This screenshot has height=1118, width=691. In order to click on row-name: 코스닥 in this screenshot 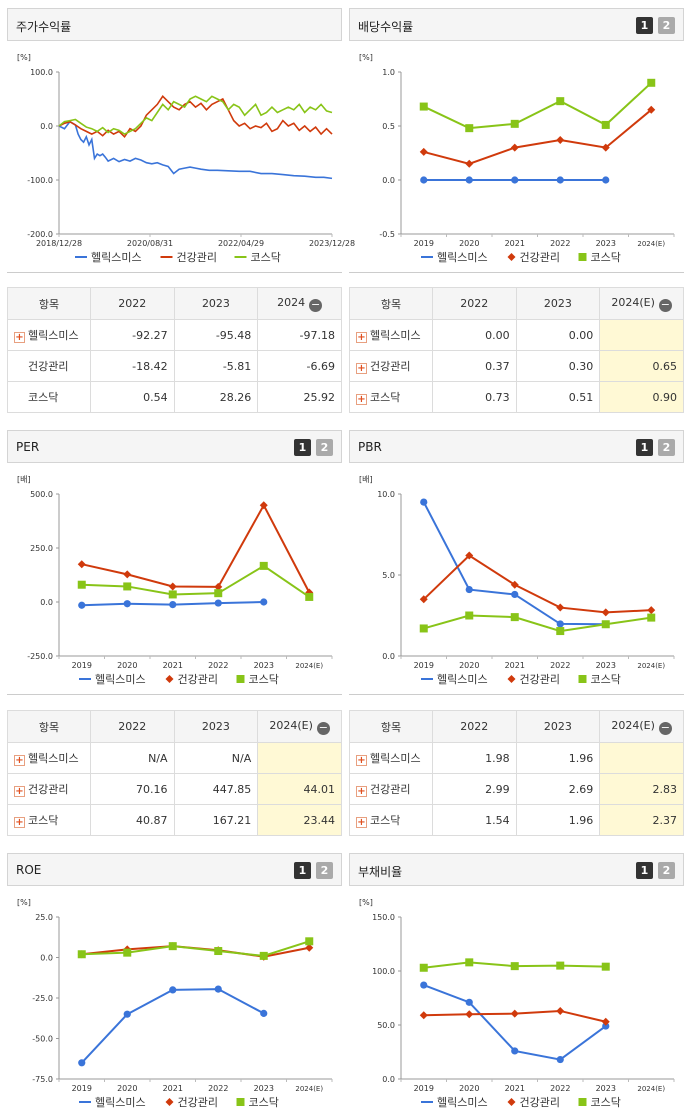, I will do `click(49, 397)`.